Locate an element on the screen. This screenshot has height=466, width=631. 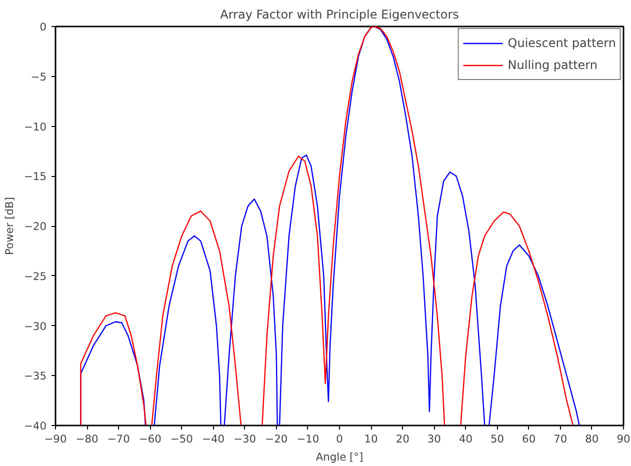
x-tick-label: −90 is located at coordinates (55, 439).